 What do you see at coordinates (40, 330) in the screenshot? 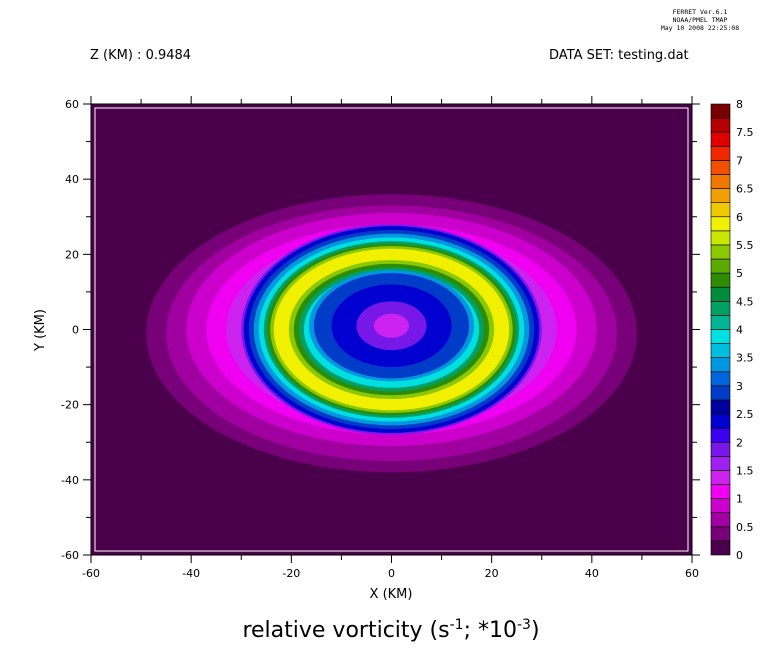
I see `y-axis-title: Y (KM)` at bounding box center [40, 330].